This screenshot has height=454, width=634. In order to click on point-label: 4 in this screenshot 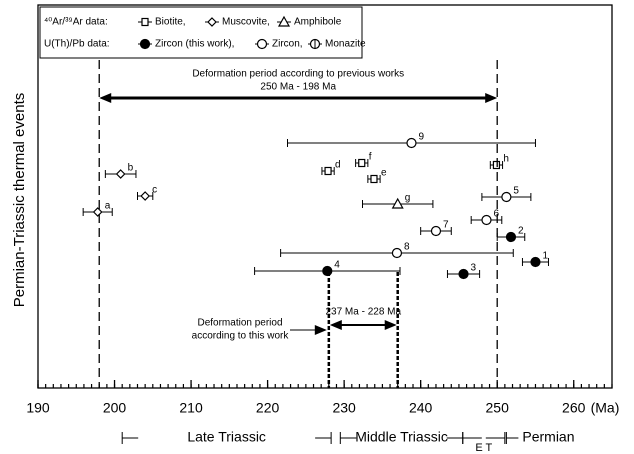, I will do `click(337, 265)`.